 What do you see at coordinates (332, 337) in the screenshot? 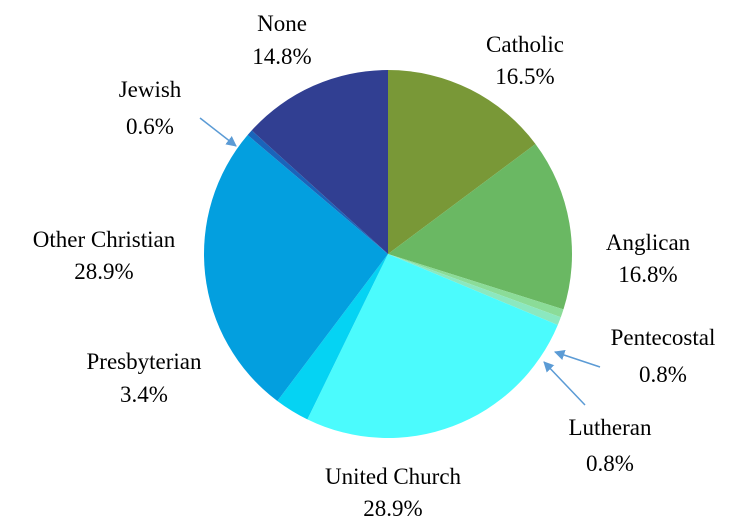
I see `slice-presbyterian` at bounding box center [332, 337].